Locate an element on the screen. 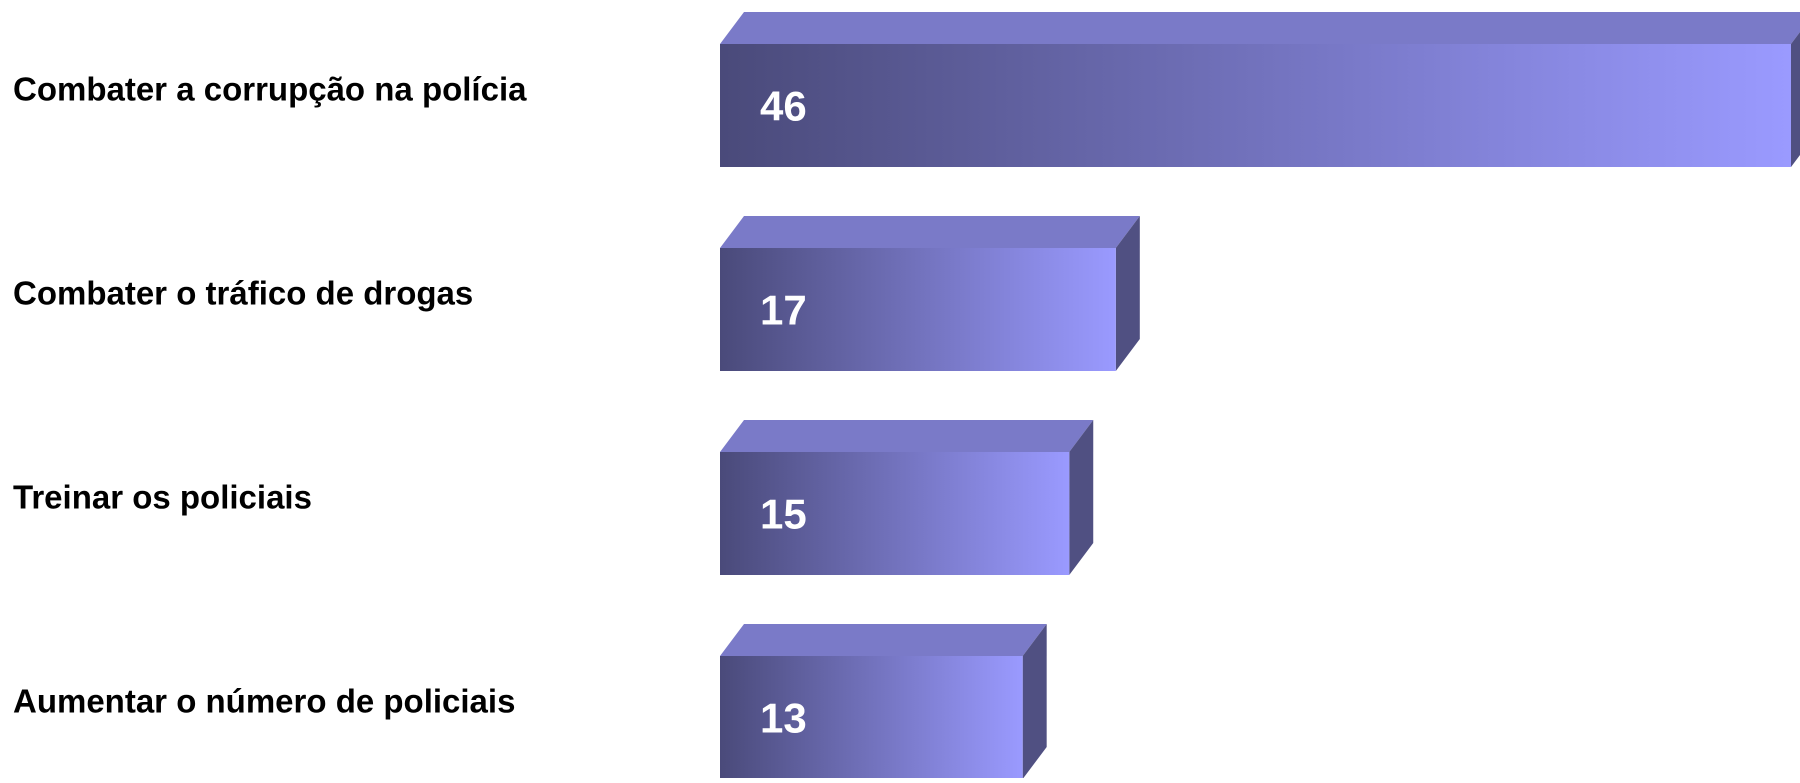 The image size is (1800, 783). category-label: Treinar os policiais is located at coordinates (162, 497).